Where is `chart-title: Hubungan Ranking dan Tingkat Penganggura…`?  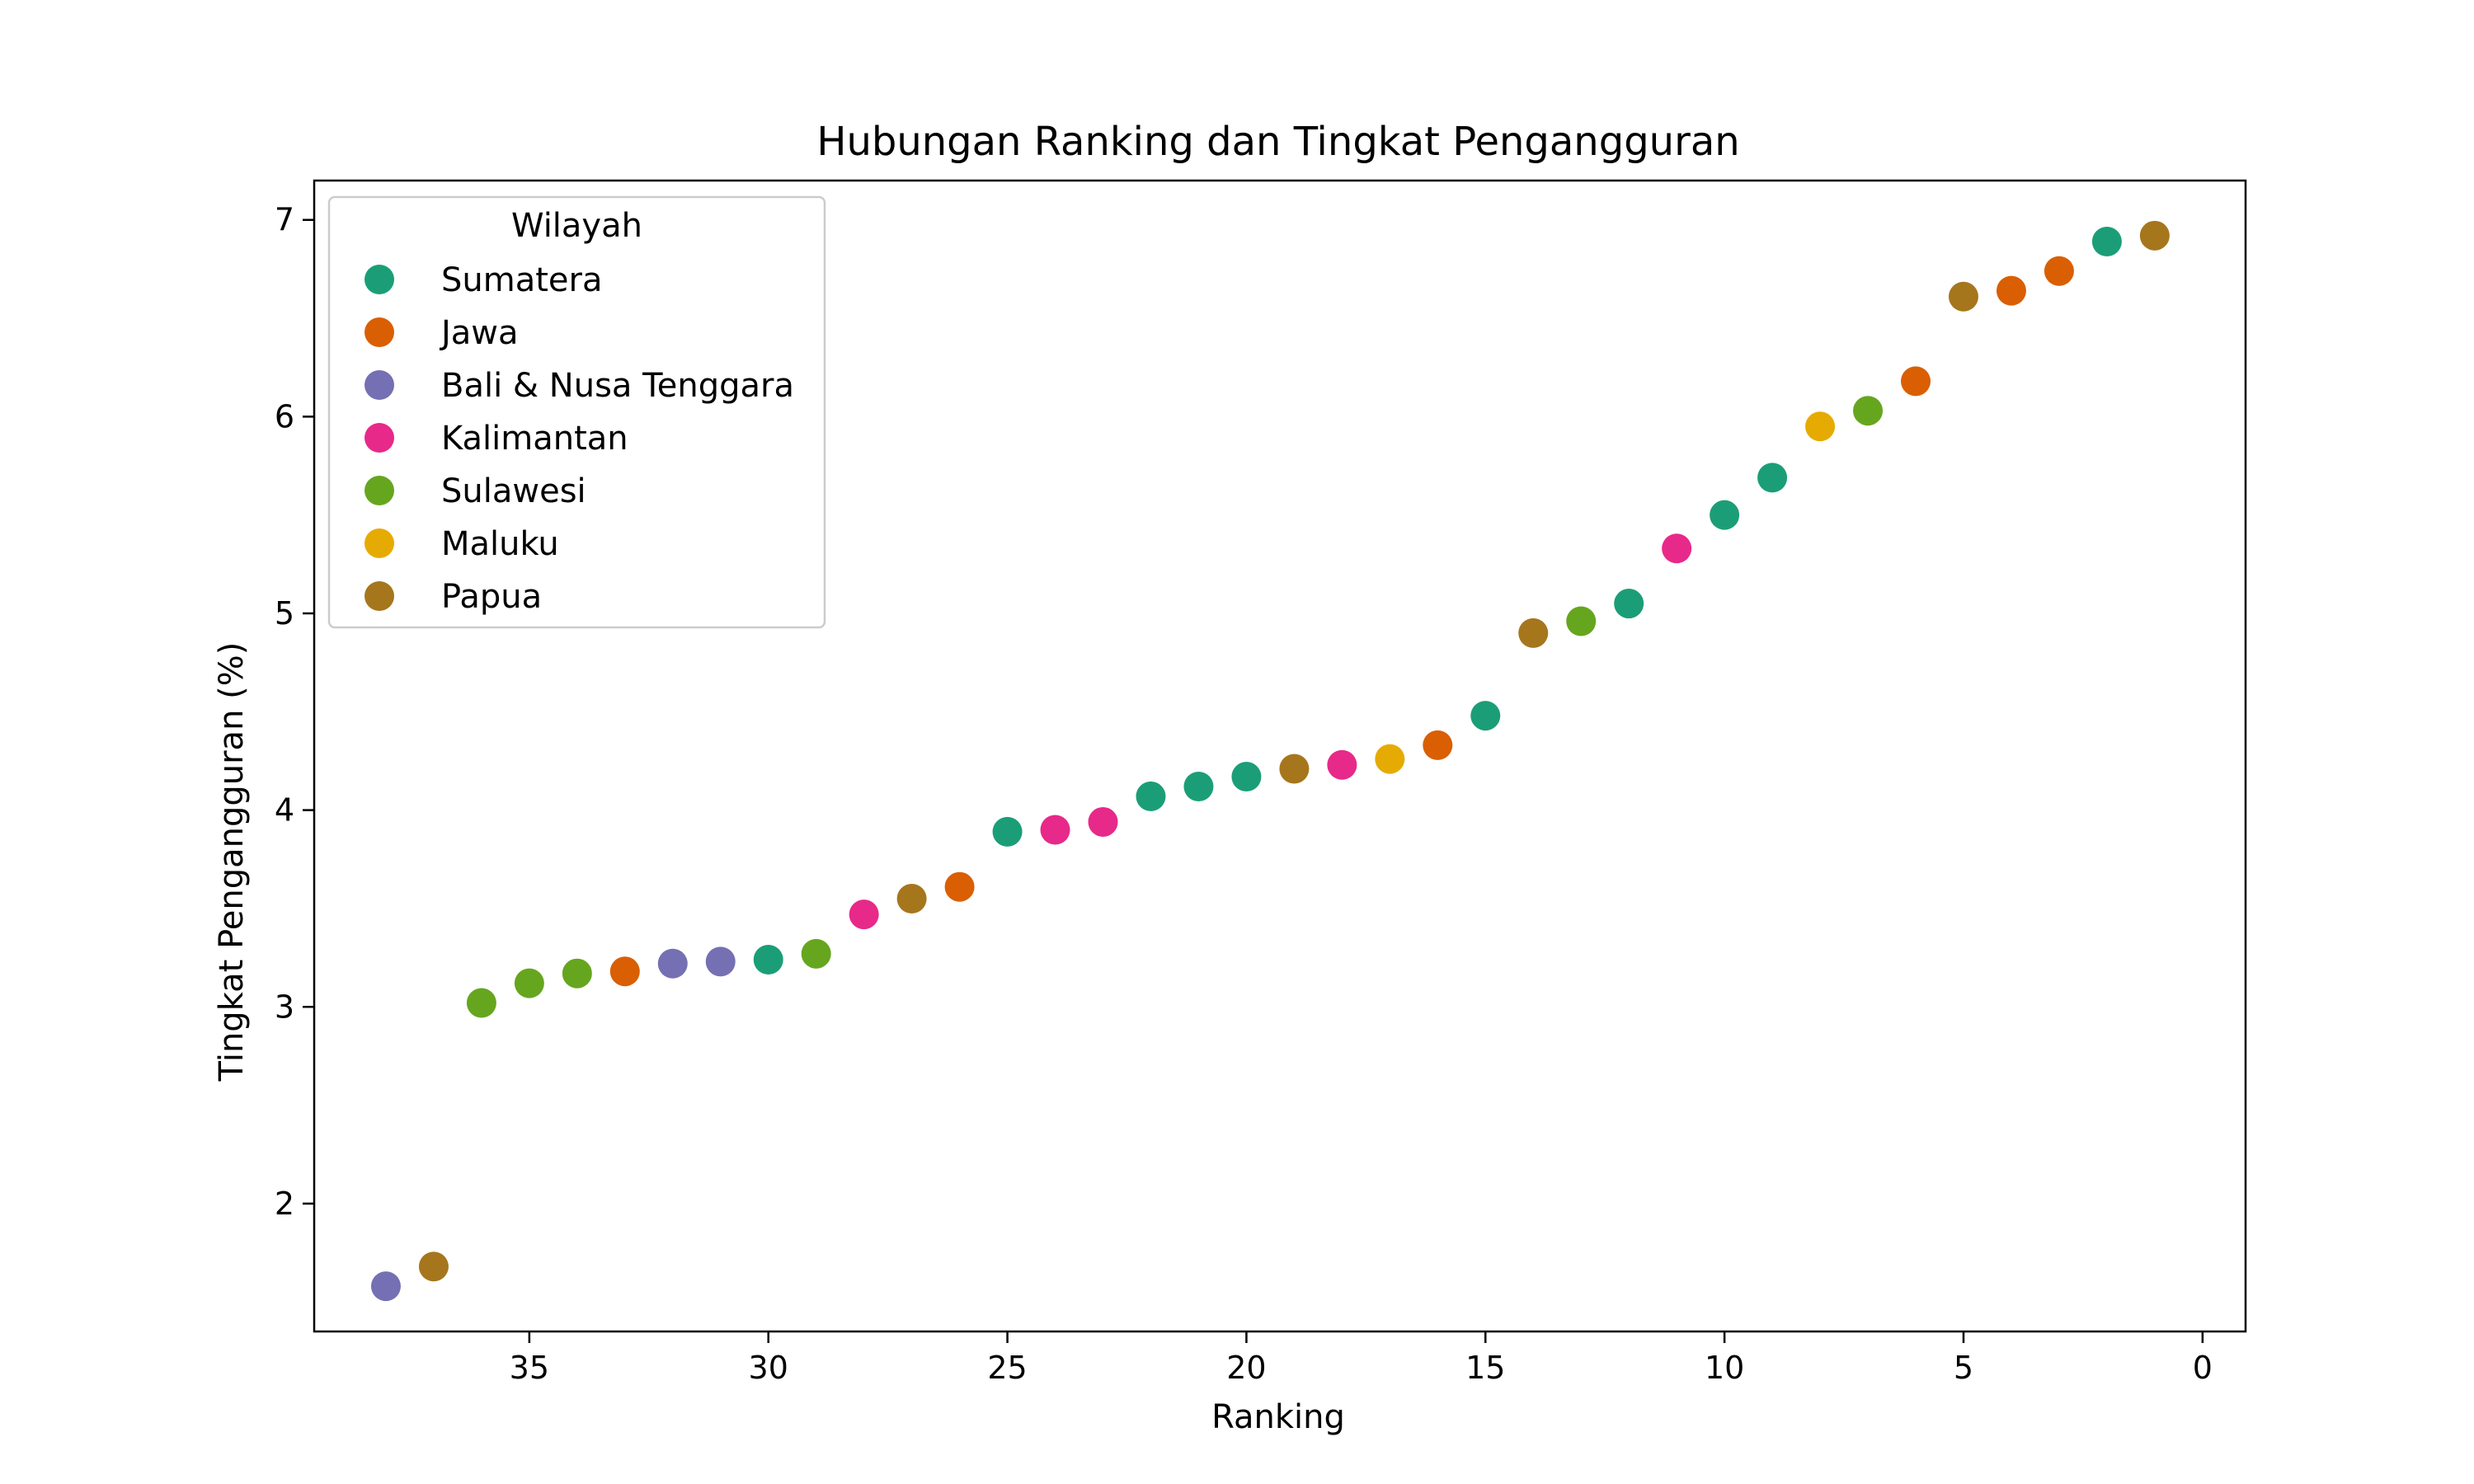 chart-title: Hubungan Ranking dan Tingkat Penganggura… is located at coordinates (1277, 142).